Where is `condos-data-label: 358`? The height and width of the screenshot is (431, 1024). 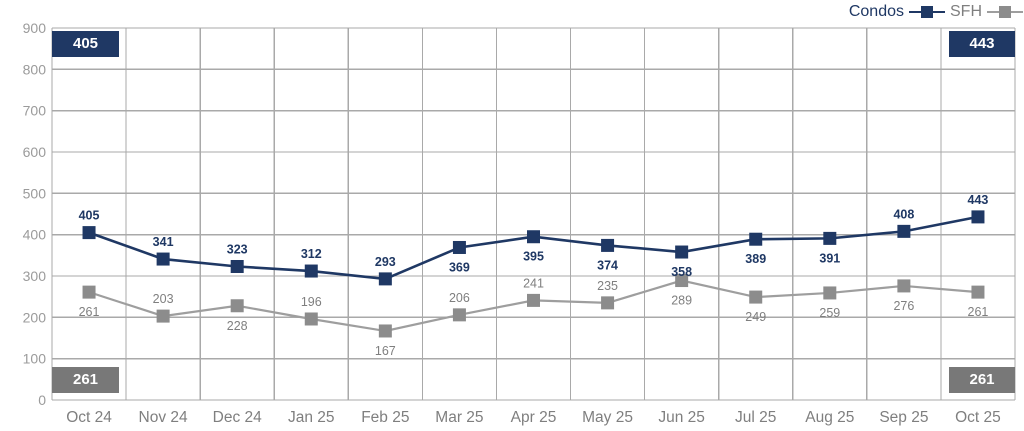
condos-data-label: 358 is located at coordinates (681, 272).